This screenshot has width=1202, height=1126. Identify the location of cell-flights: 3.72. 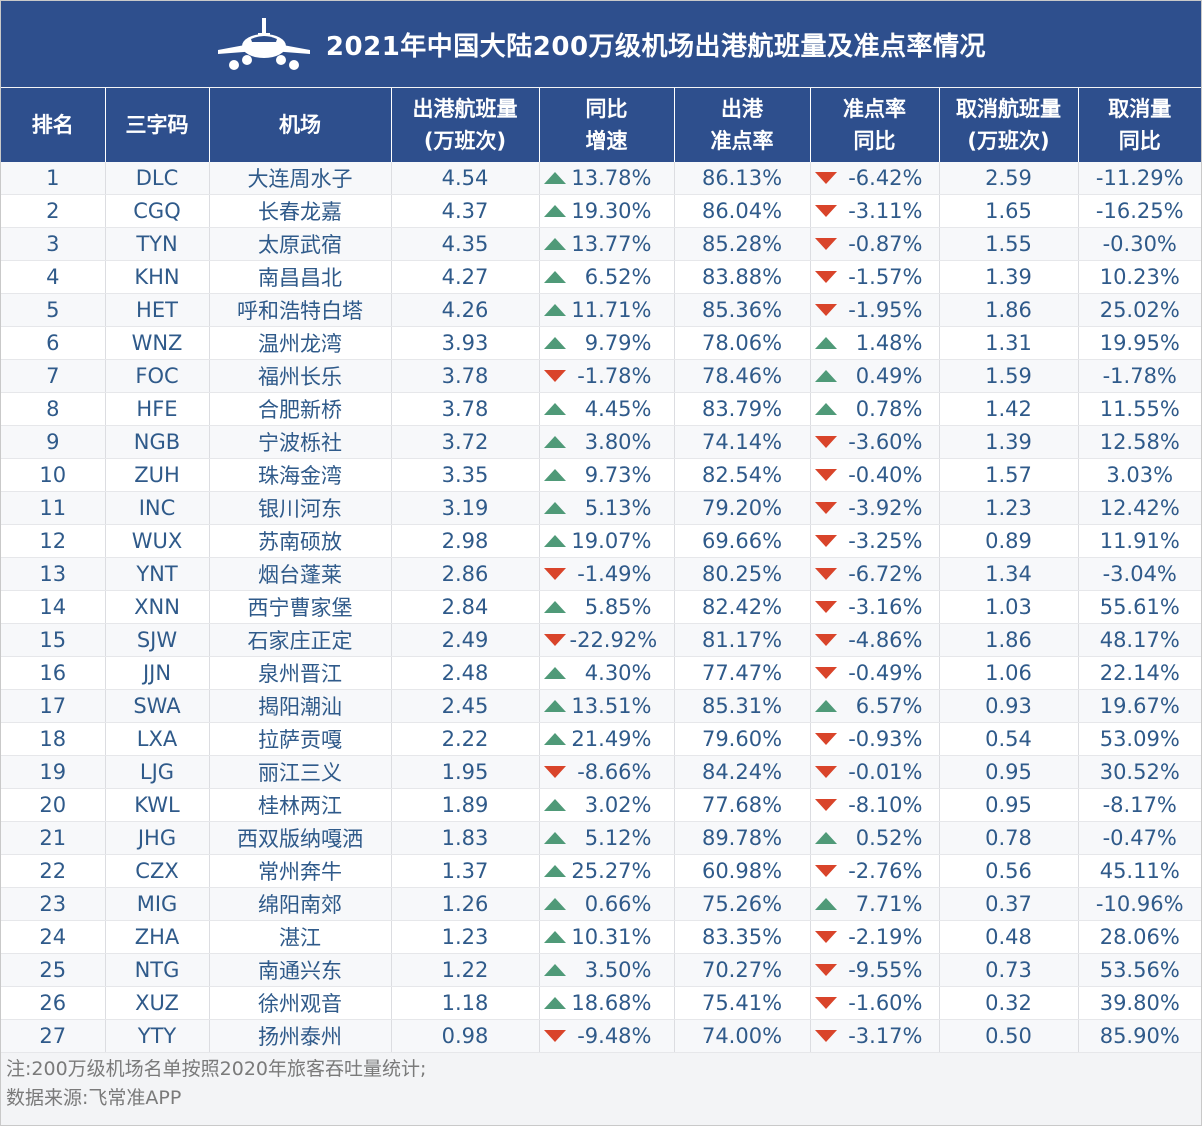
(464, 442).